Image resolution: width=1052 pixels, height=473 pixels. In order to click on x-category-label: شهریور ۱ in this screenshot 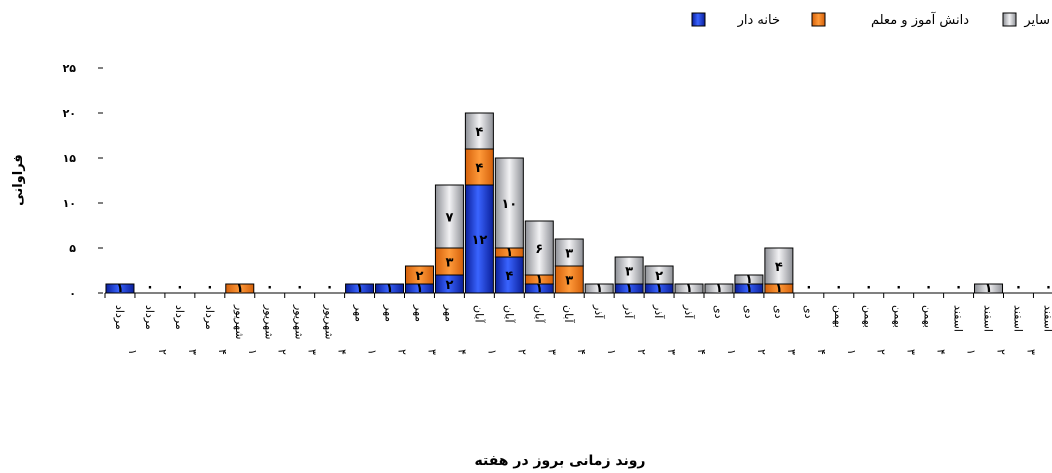, I will do `click(246, 329)`.